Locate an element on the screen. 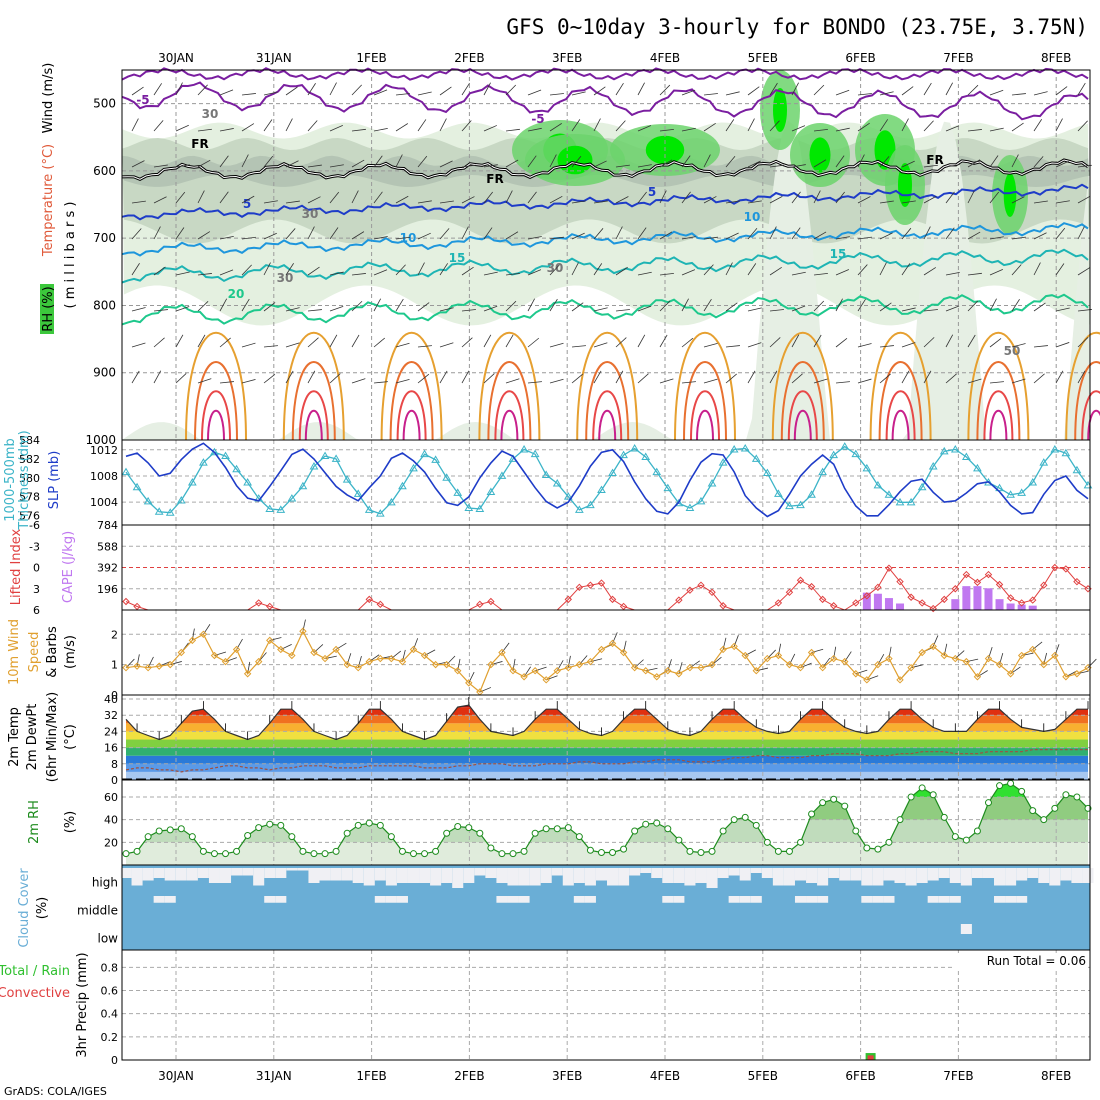 The image size is (1100, 1100). temperature-contour is located at coordinates (216, 401).